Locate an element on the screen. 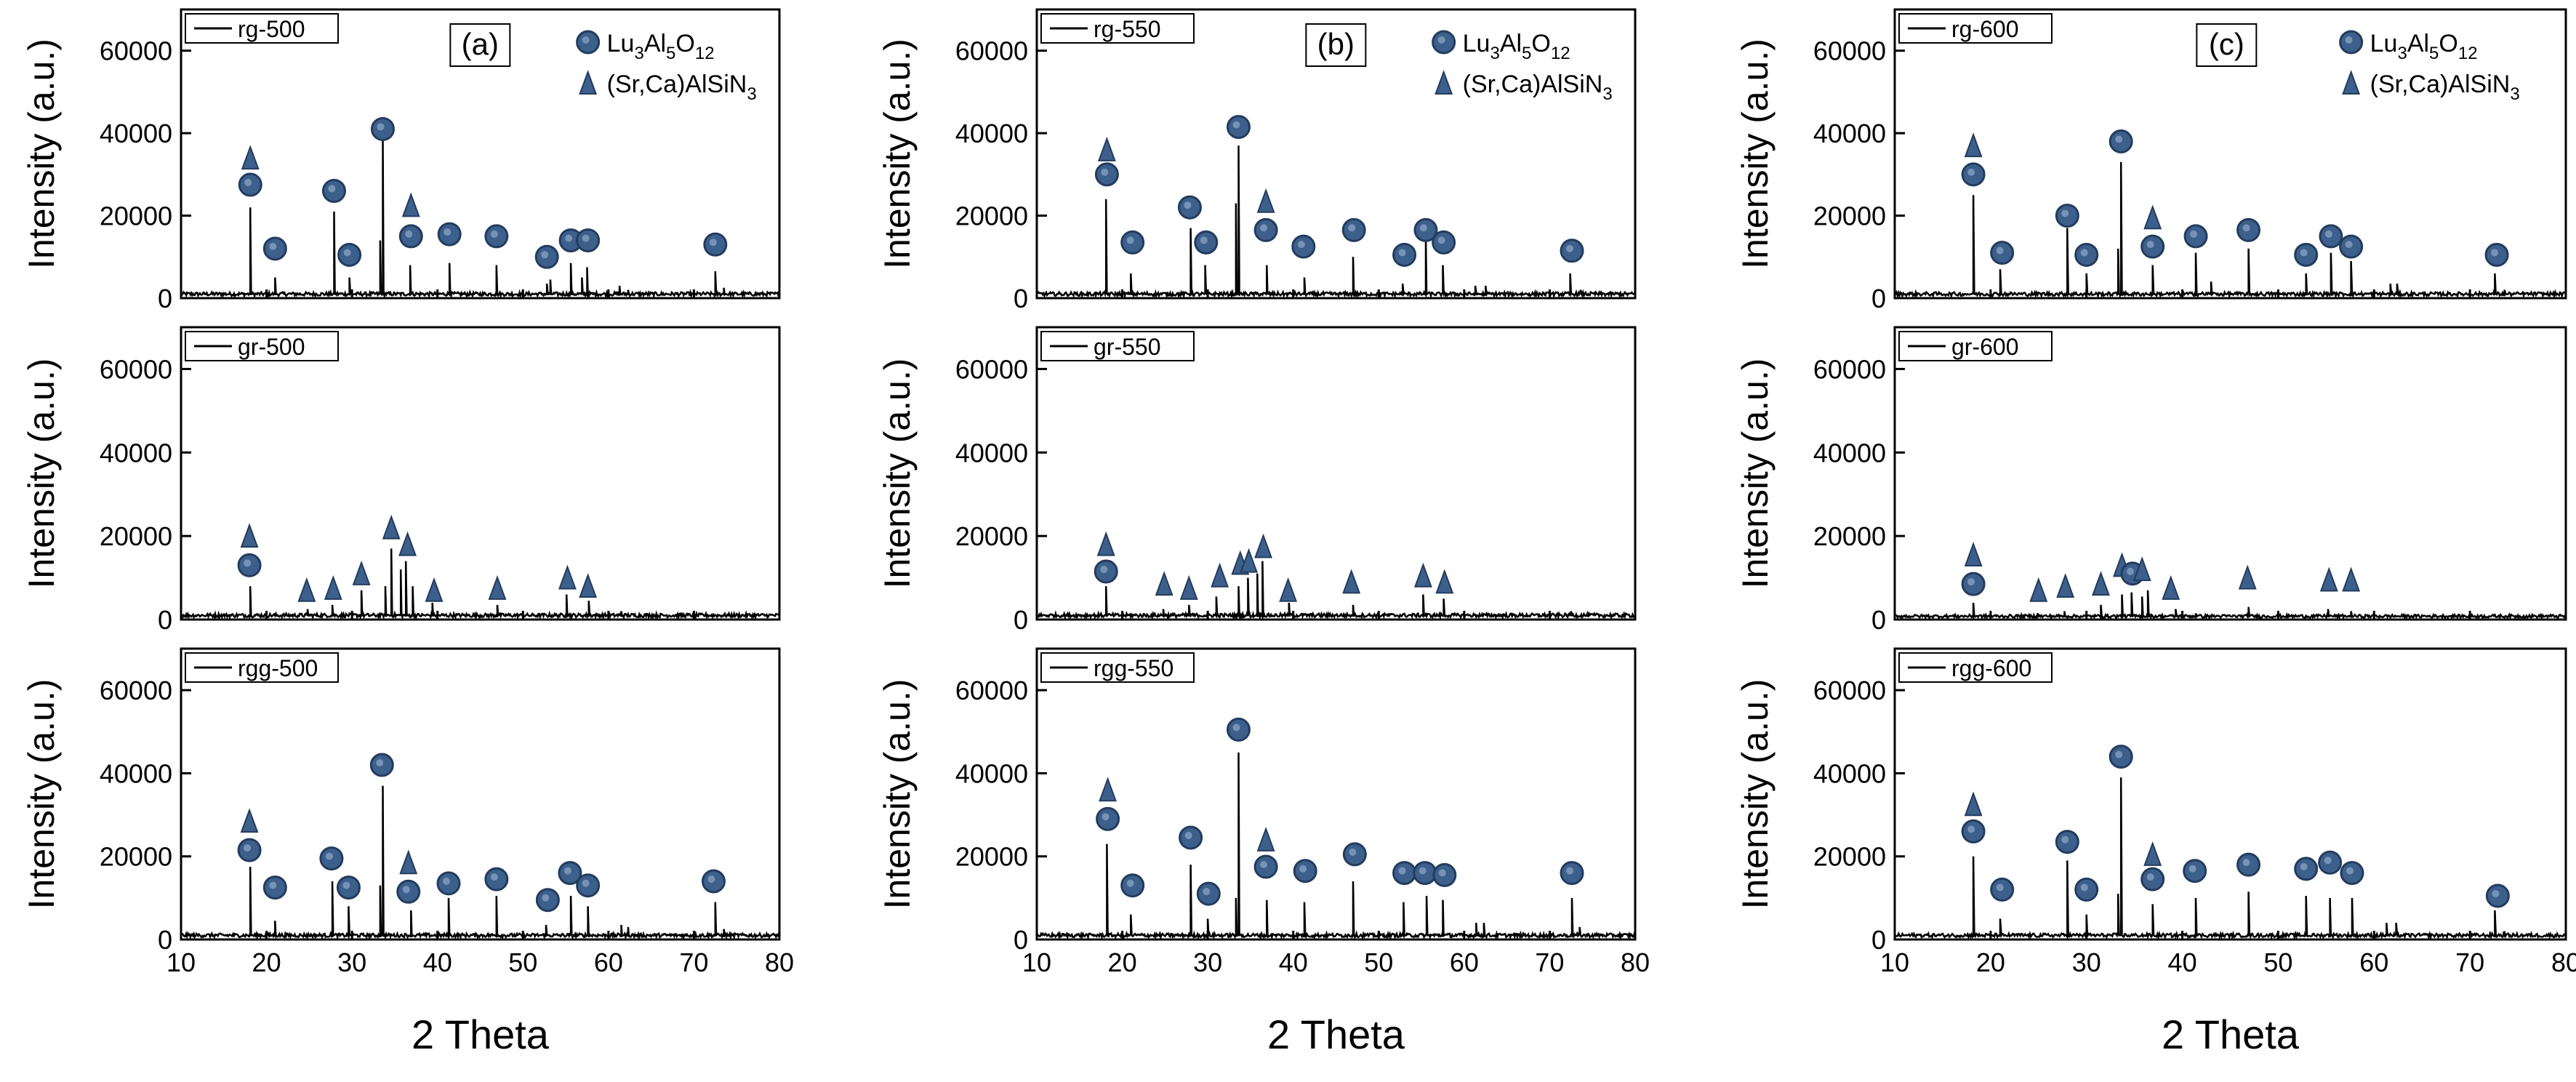 The width and height of the screenshot is (2576, 1082). formula-subscript: 12 is located at coordinates (2468, 54).